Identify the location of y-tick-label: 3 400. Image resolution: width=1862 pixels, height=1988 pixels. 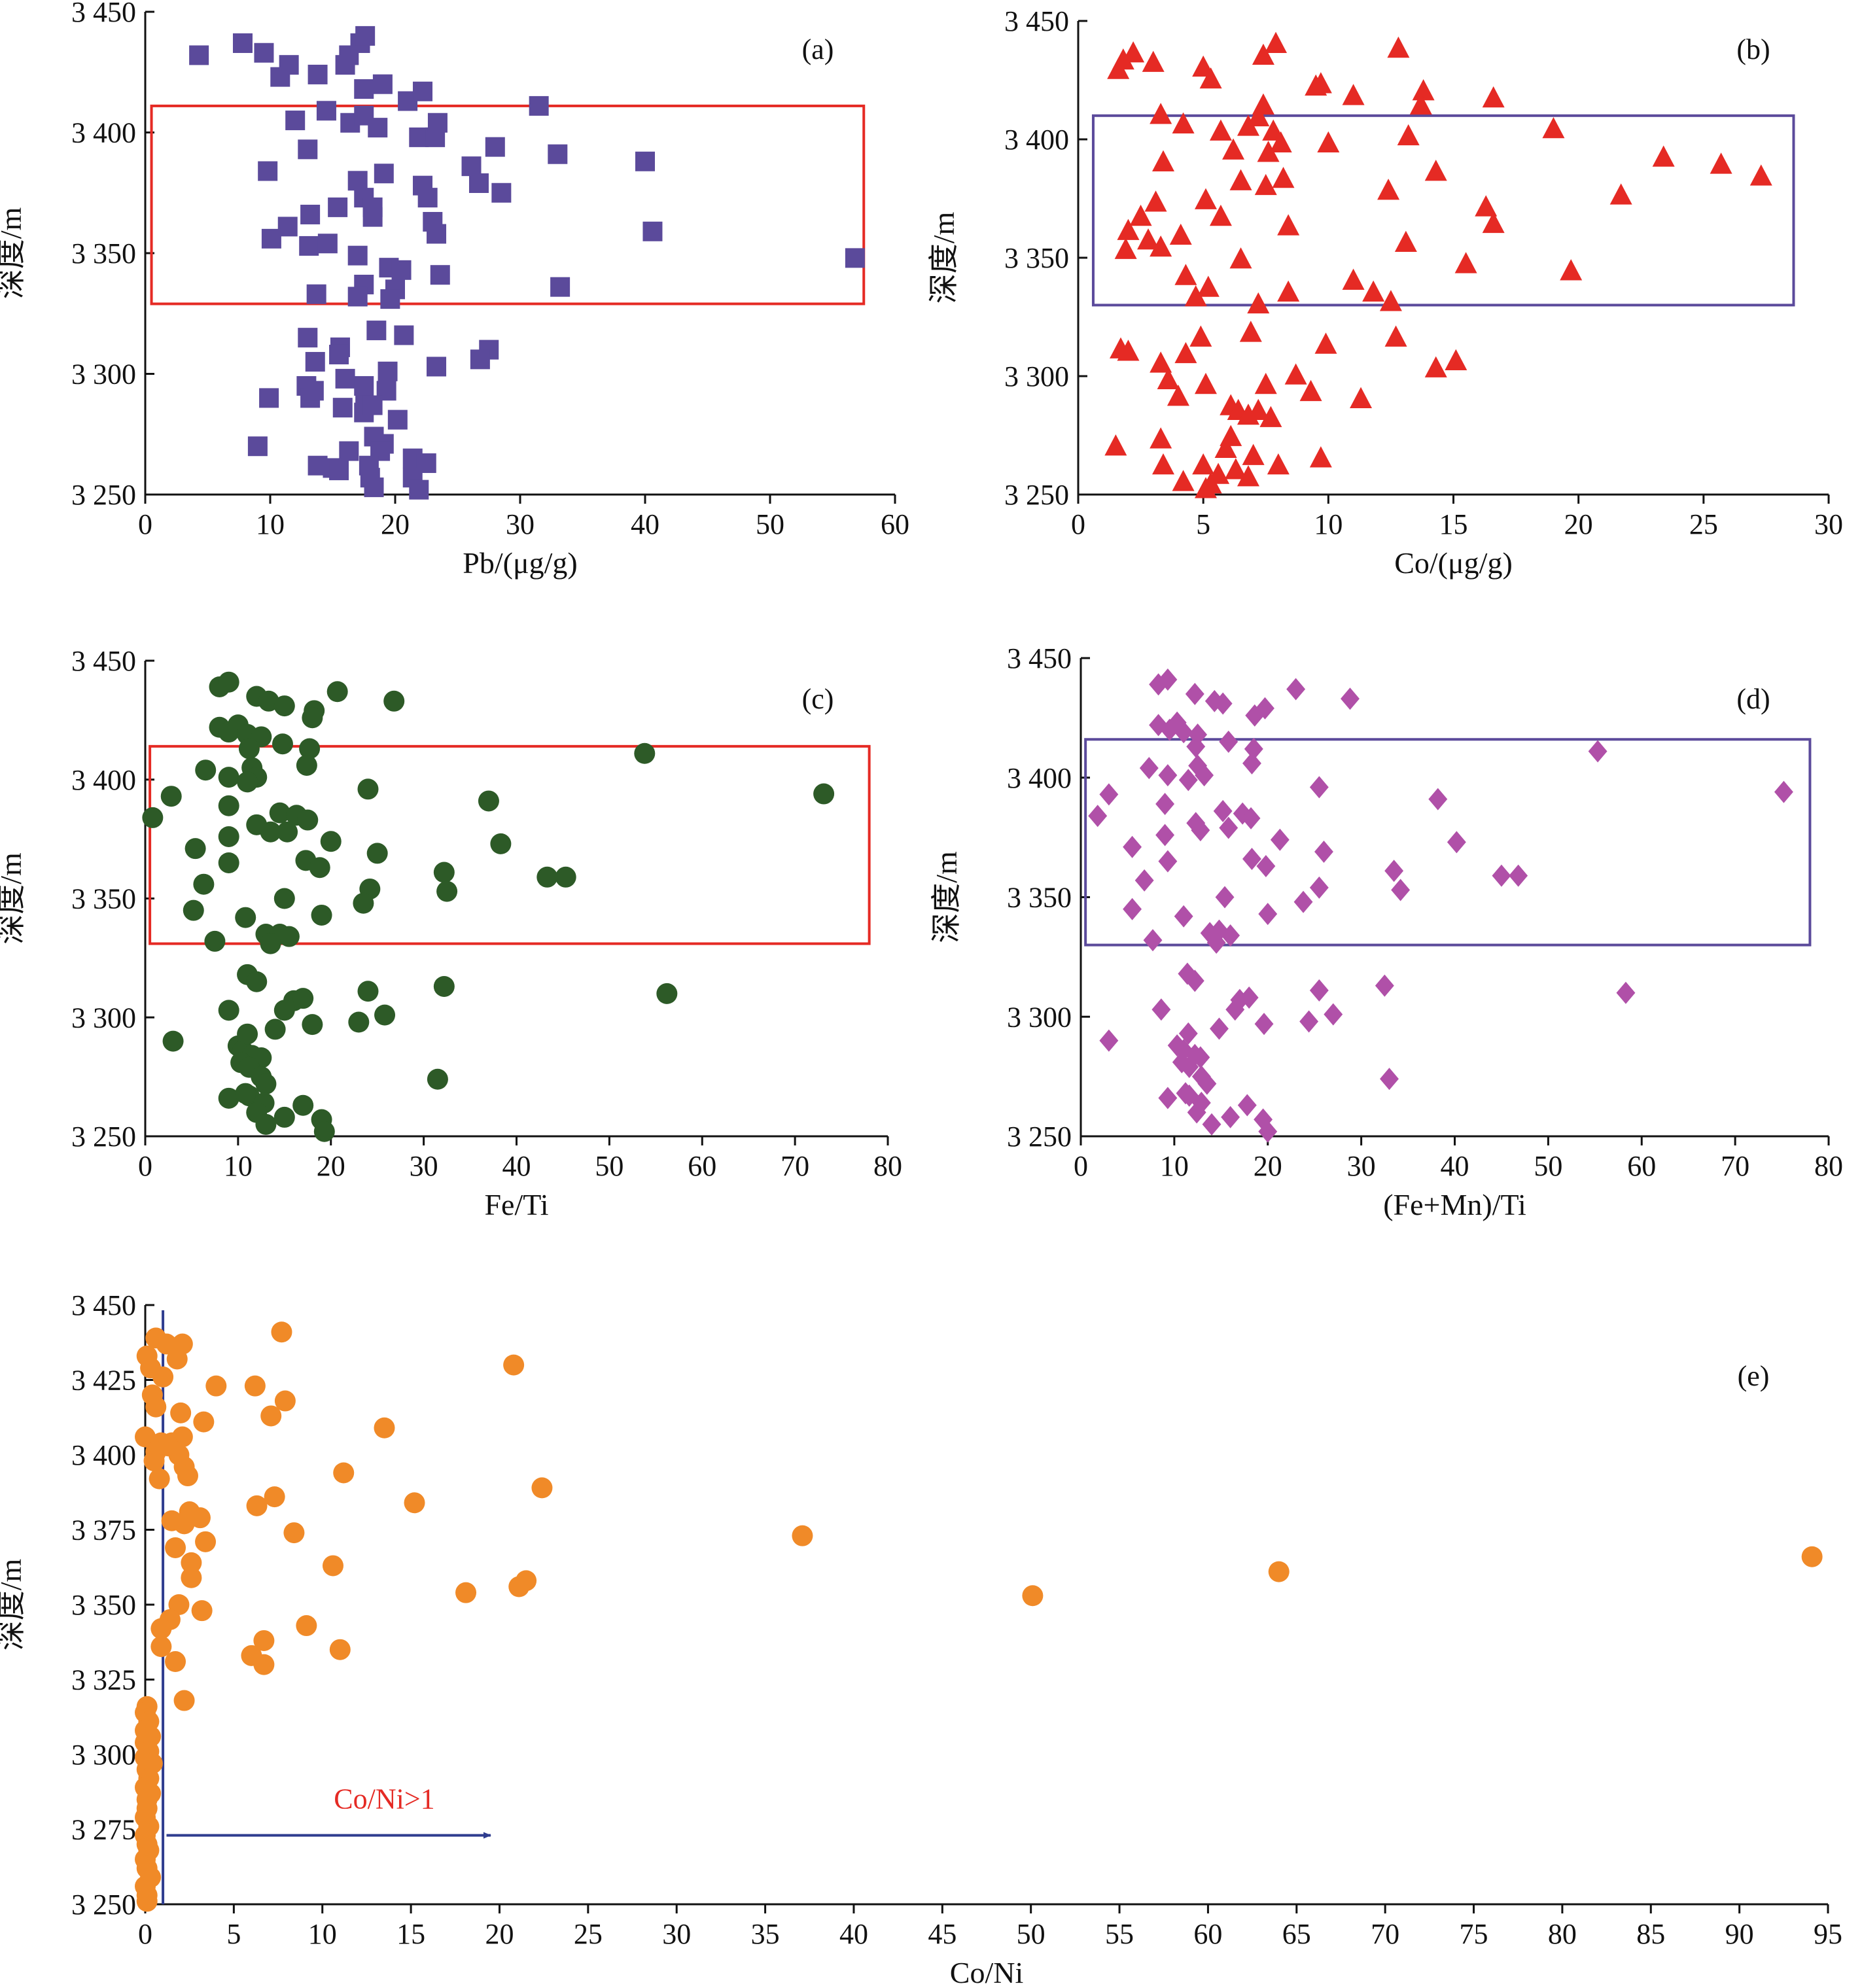
(103, 133).